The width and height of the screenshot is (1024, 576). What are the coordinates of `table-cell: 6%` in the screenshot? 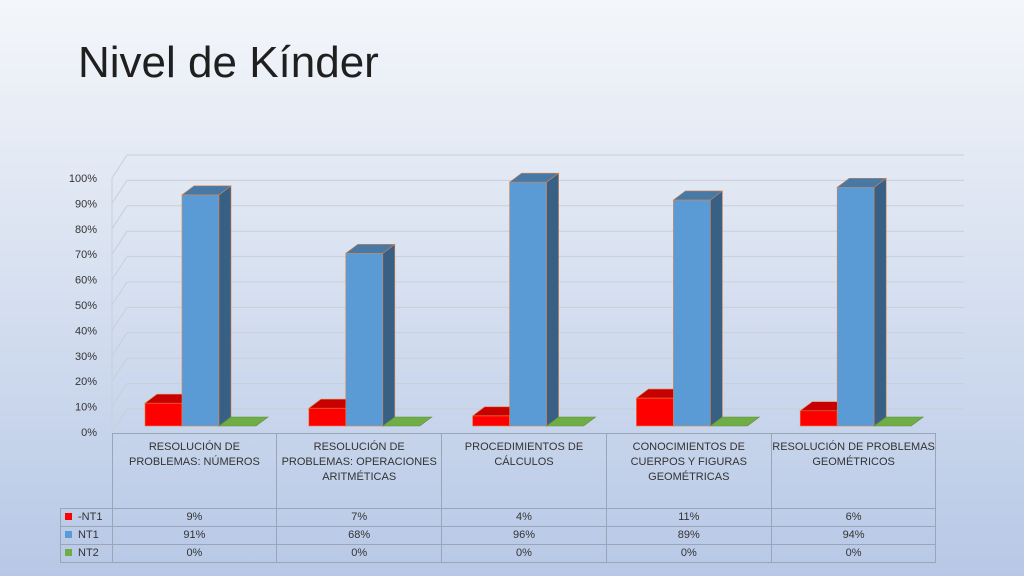 It's located at (853, 517).